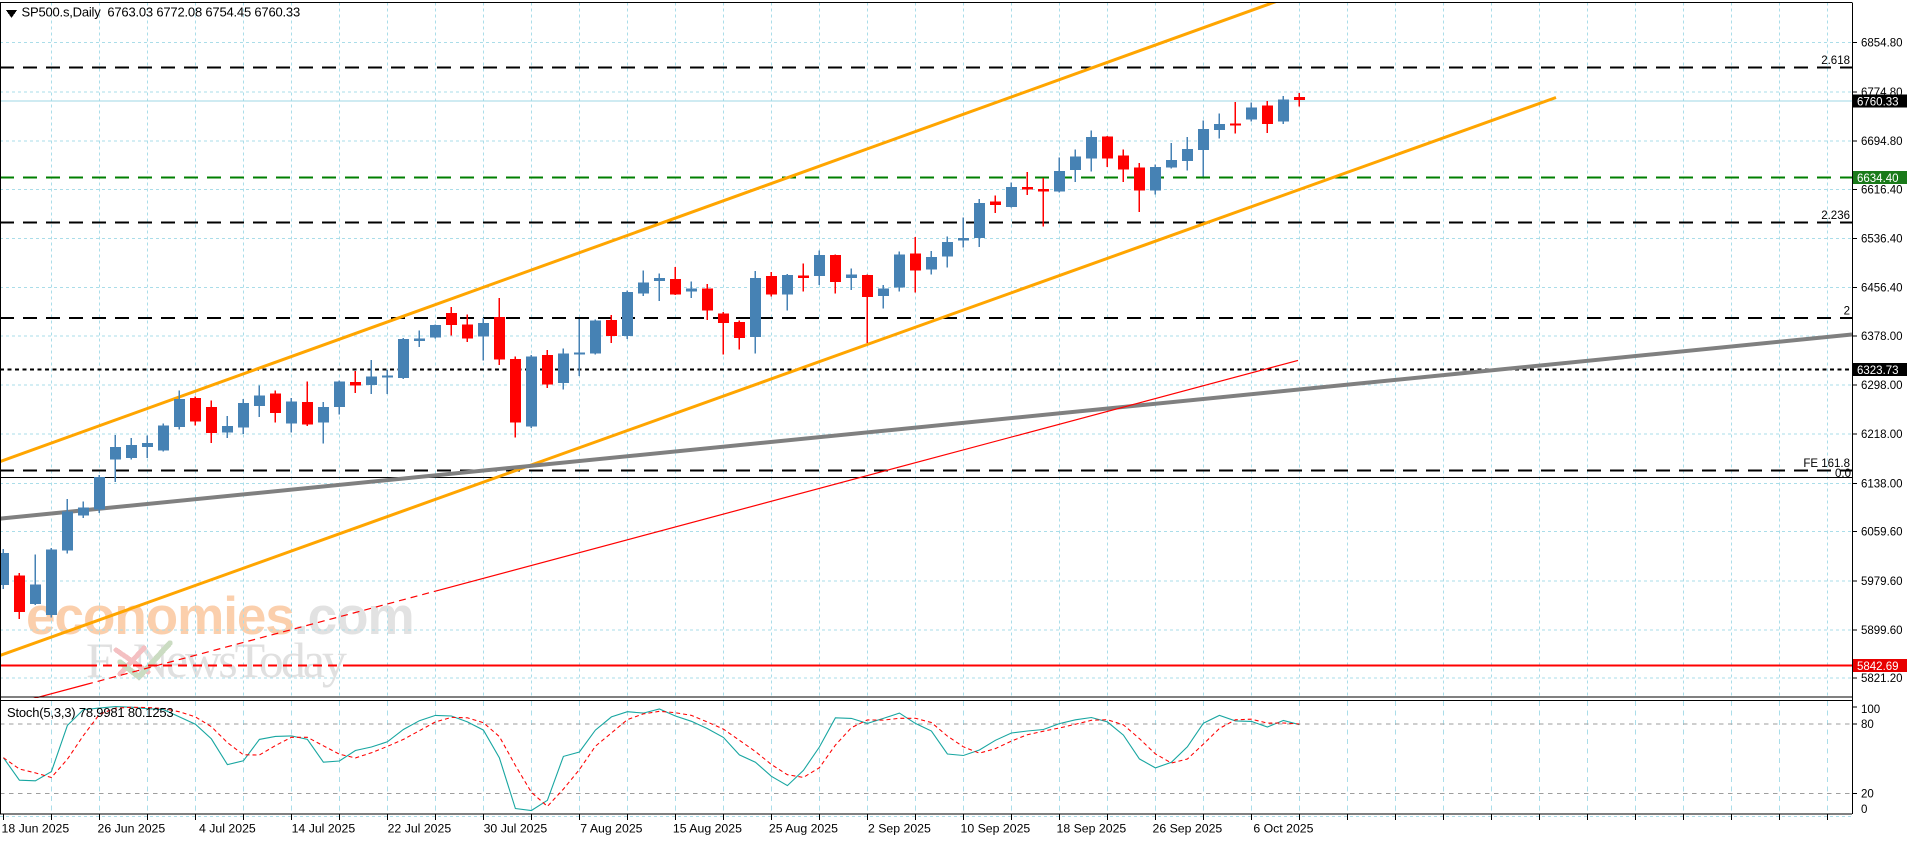  Describe the element at coordinates (1847, 311) in the screenshot. I see `svg-text: 2` at that location.